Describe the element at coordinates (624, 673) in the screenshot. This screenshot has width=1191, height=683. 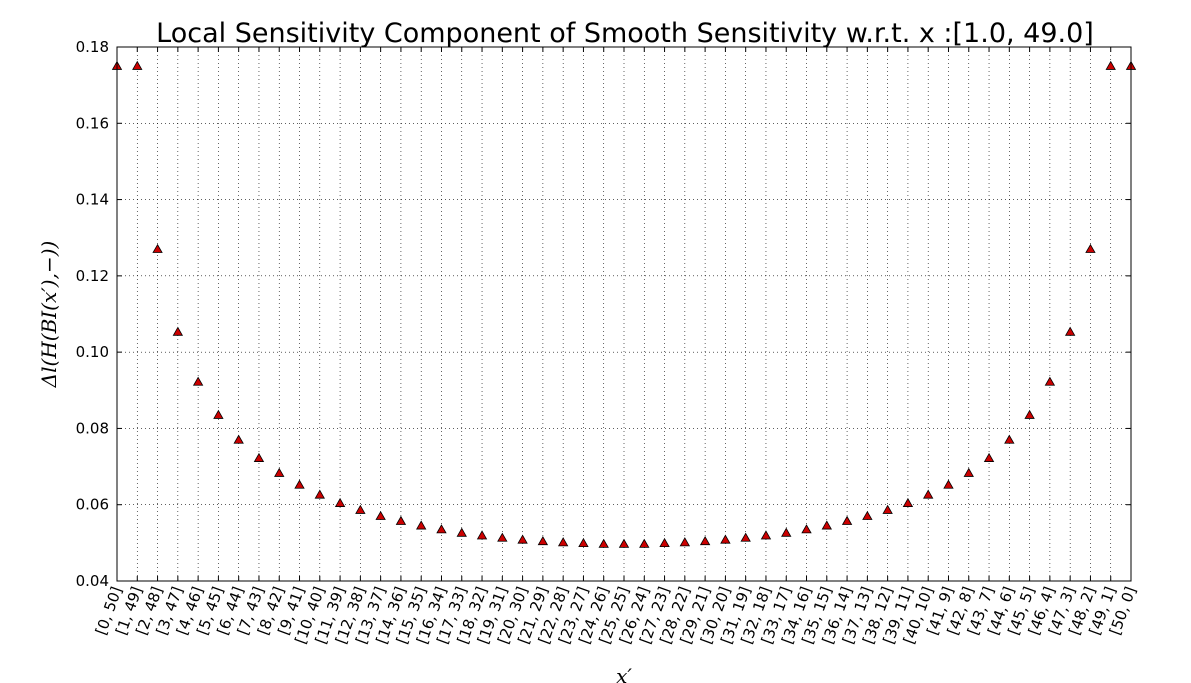
I see `x-axis-label: x′` at that location.